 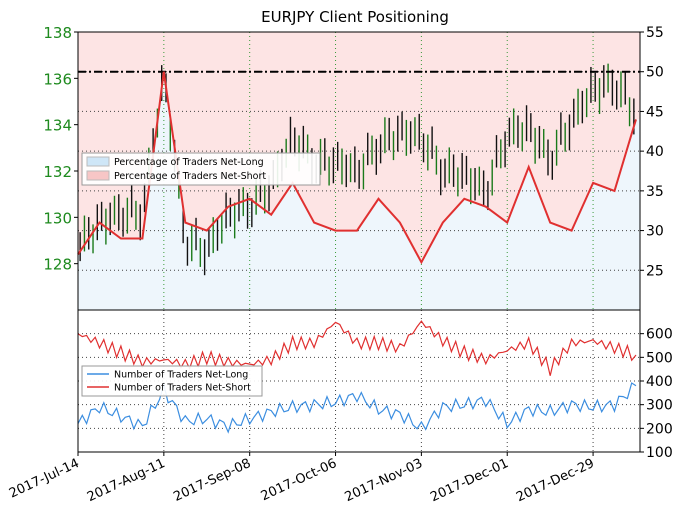 I want to click on top-legend-box, so click(x=201, y=169).